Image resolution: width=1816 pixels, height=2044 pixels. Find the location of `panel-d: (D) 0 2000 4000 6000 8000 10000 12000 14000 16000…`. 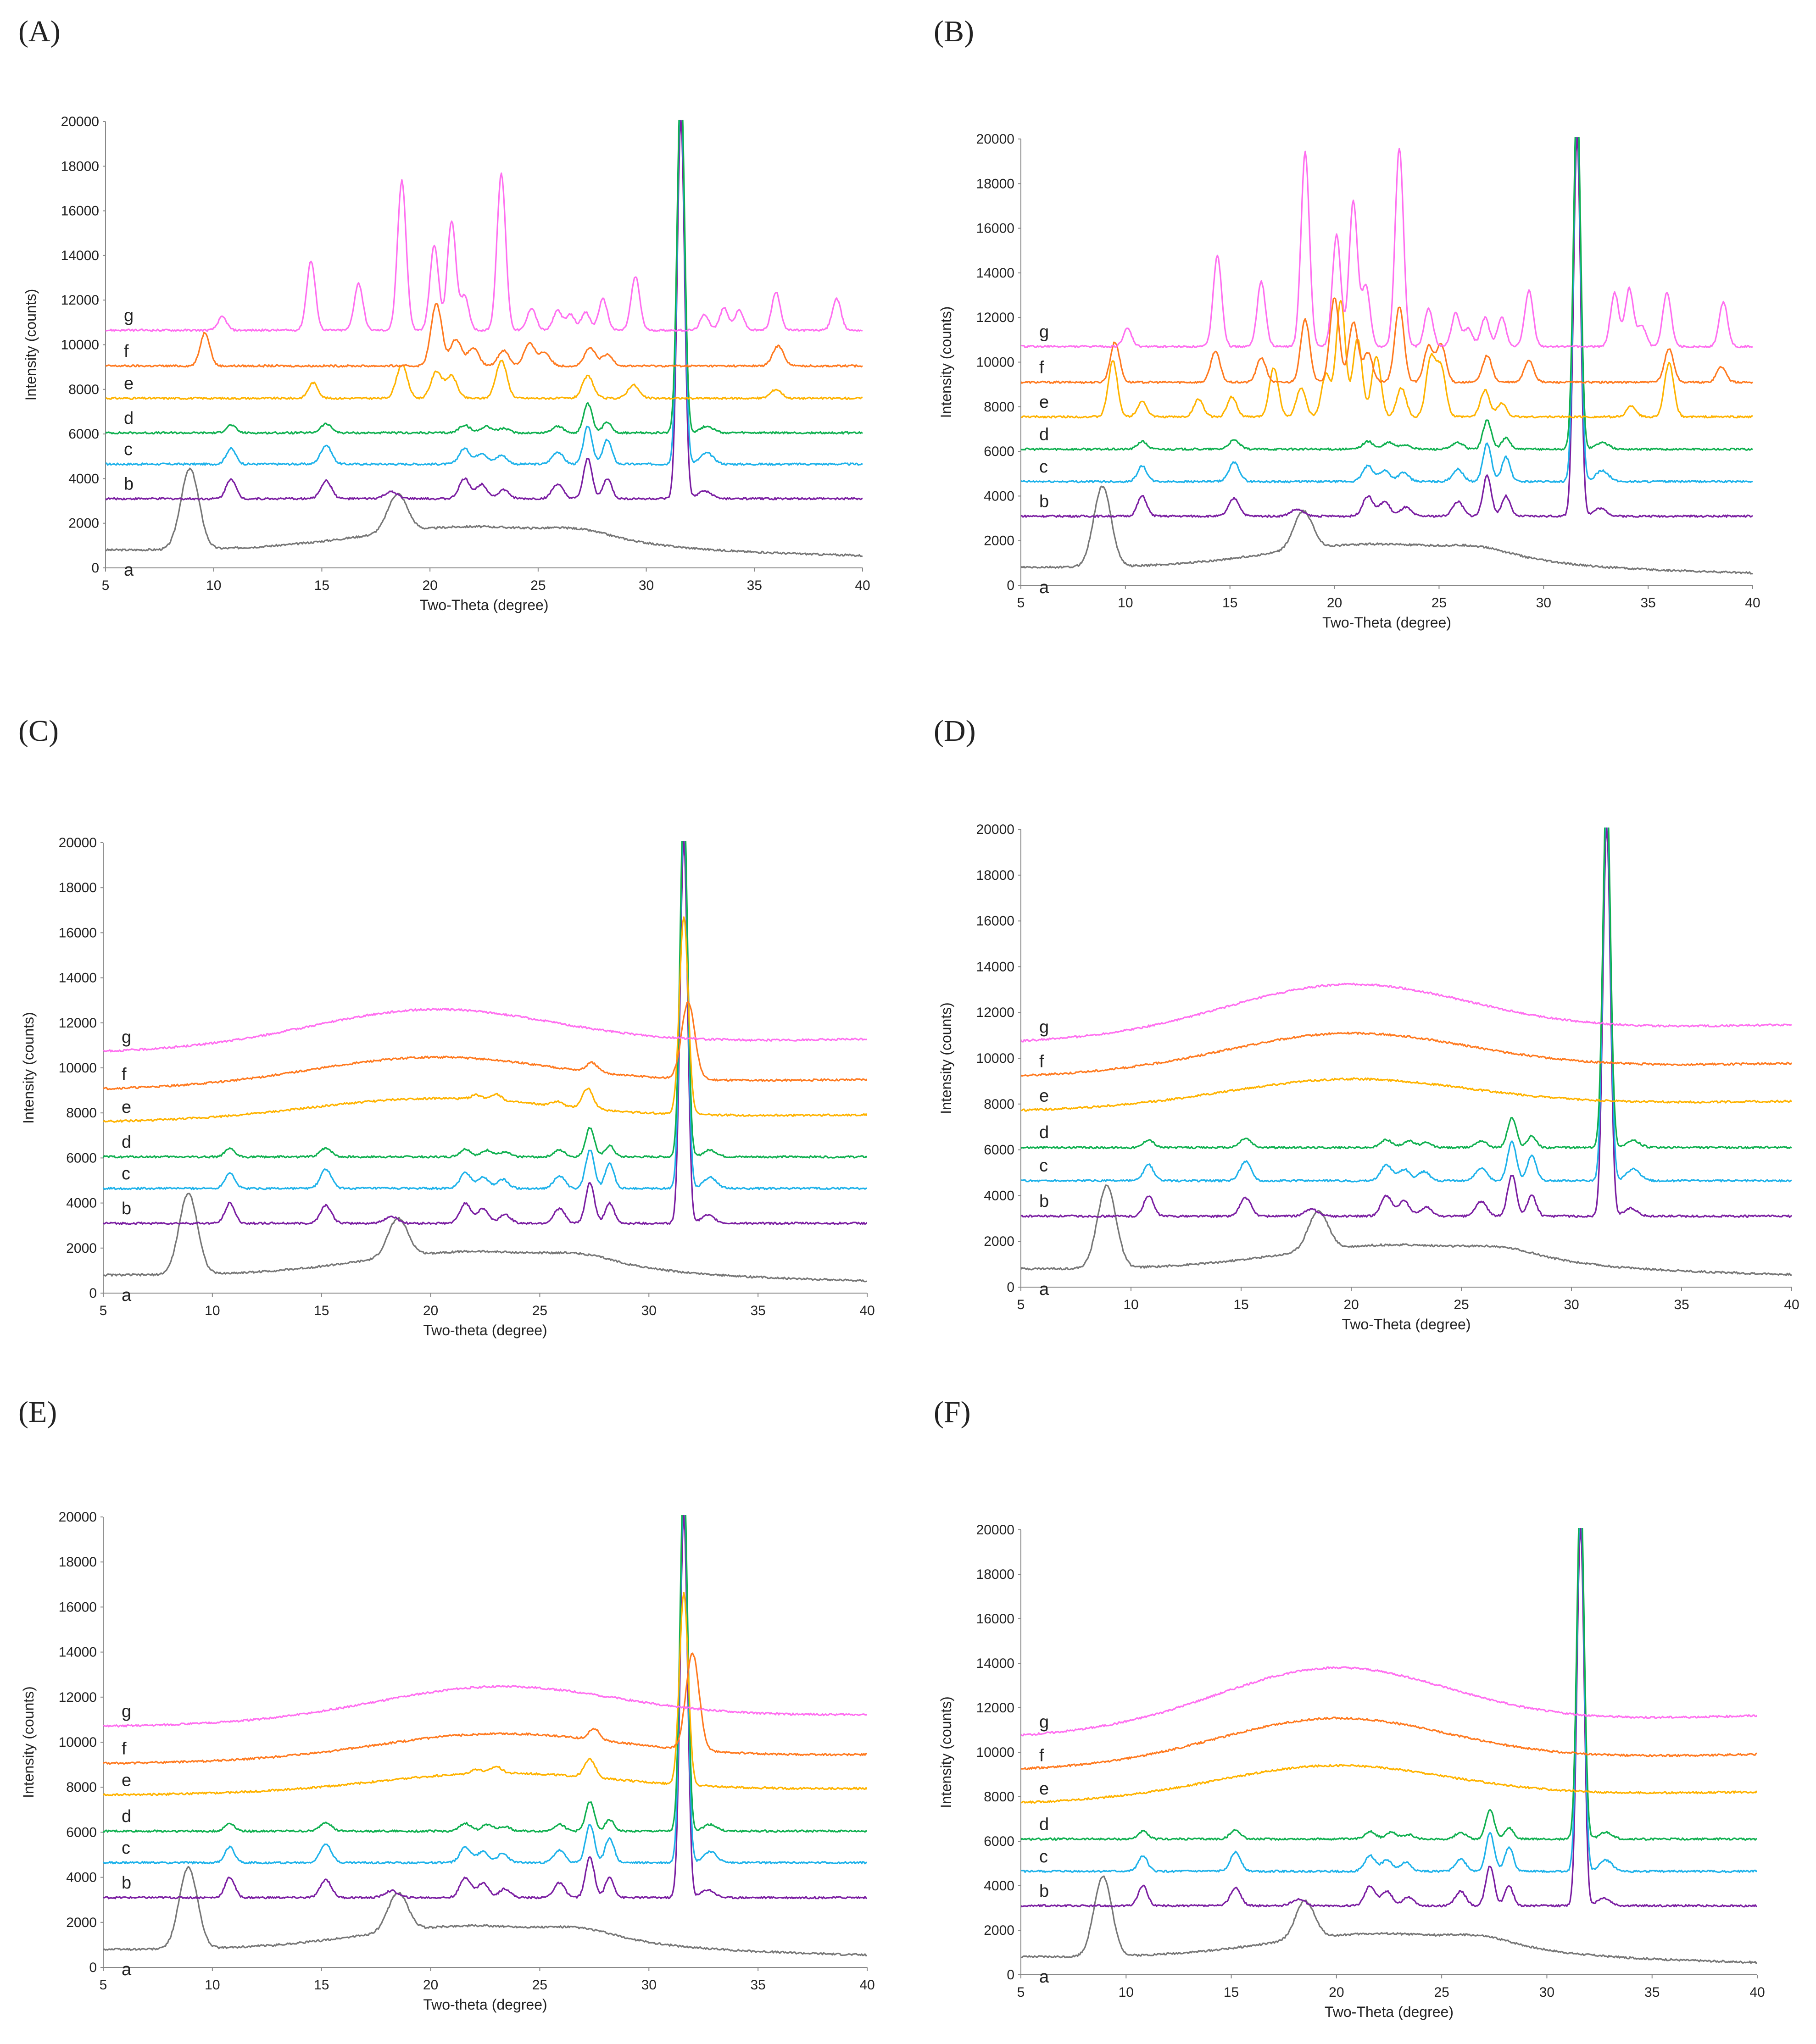

panel-d: (D) 0 2000 4000 6000 8000 10000 12000 14000 16000… is located at coordinates (1366, 1024).